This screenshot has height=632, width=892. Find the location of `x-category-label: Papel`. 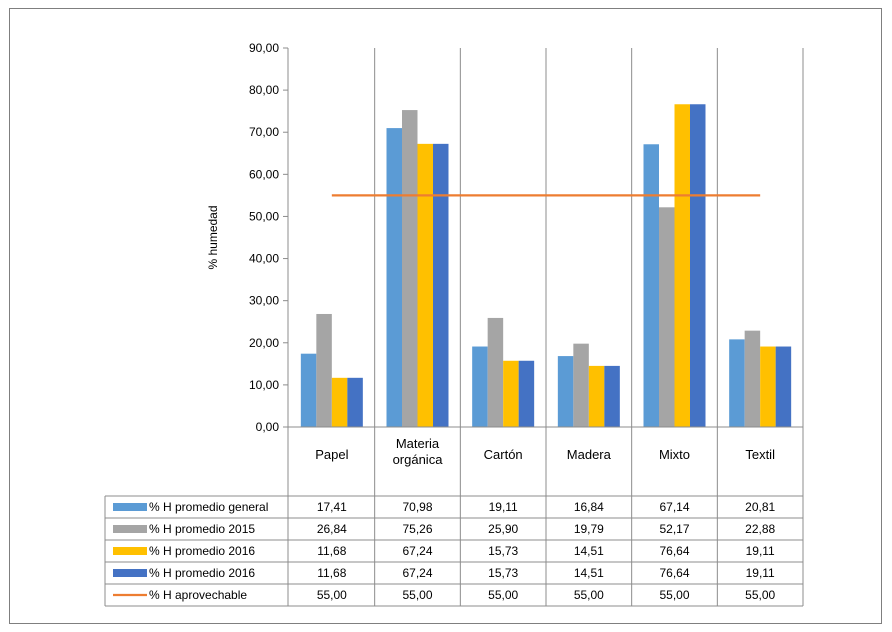

x-category-label: Papel is located at coordinates (331, 454).